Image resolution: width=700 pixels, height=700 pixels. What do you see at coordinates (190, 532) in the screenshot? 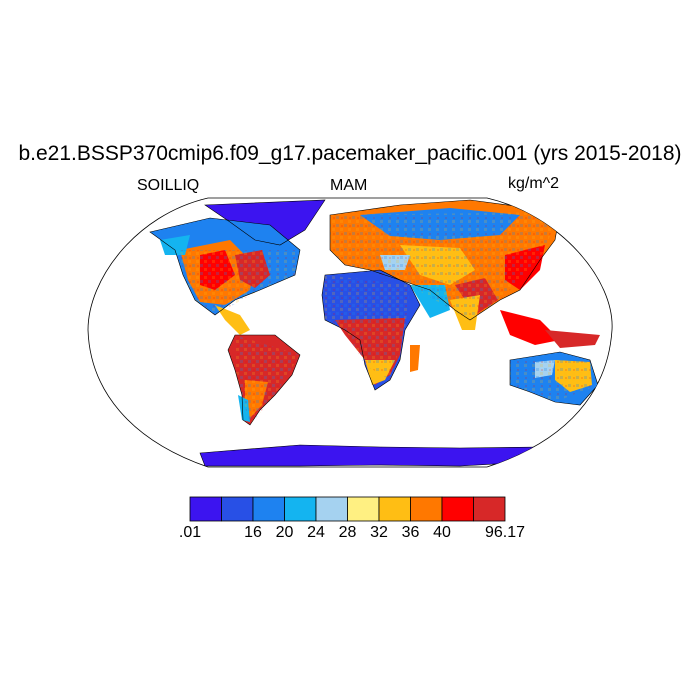
I see `colorbar-tick-label: .01` at bounding box center [190, 532].